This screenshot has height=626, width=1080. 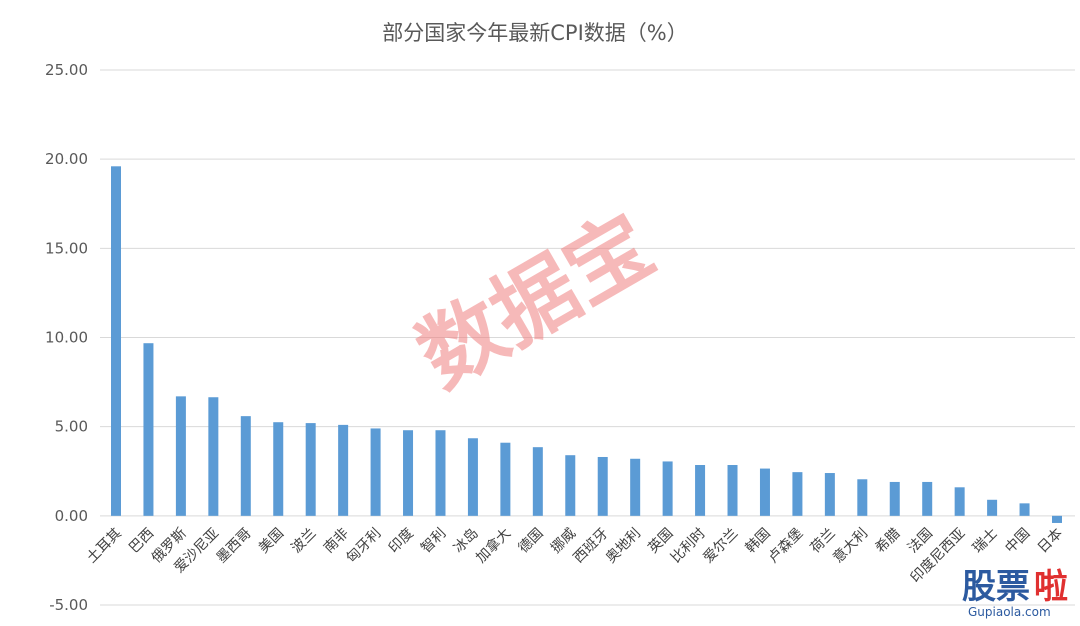 I want to click on y-tick-label: 20.00, so click(x=66, y=159).